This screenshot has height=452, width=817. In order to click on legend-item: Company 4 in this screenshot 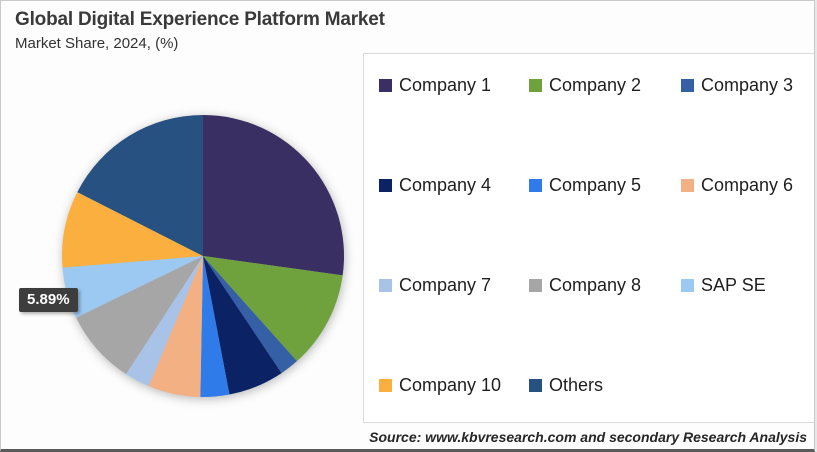, I will do `click(454, 185)`.